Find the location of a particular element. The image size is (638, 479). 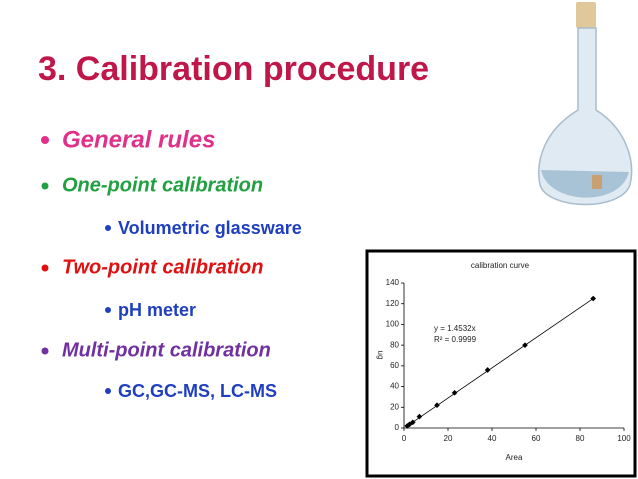

x-tick-label: 80 is located at coordinates (580, 438).